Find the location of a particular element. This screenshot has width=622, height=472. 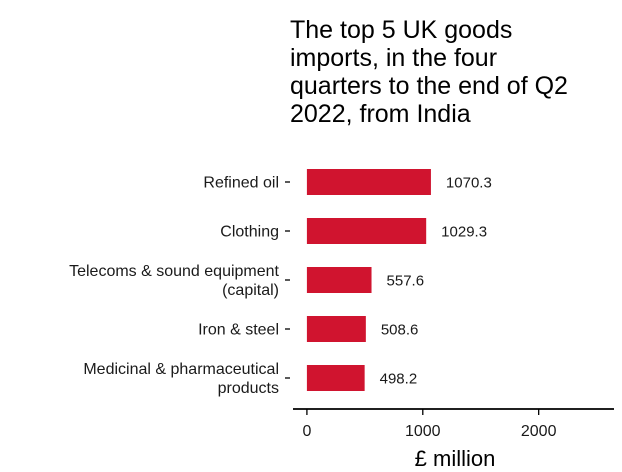

category-label: Clothing is located at coordinates (249, 232).